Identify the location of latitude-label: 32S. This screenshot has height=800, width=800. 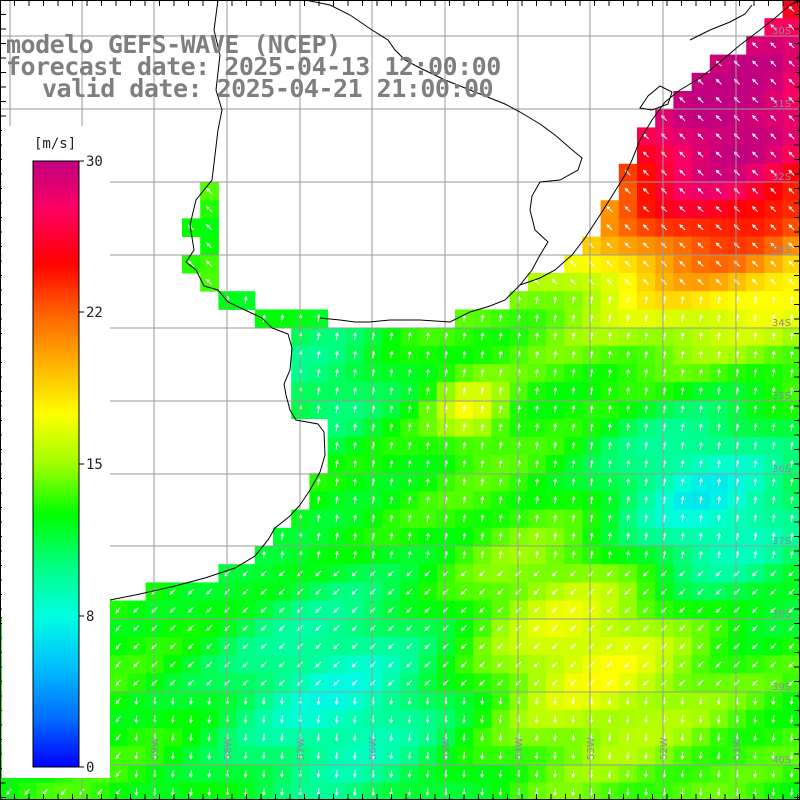
(781, 177).